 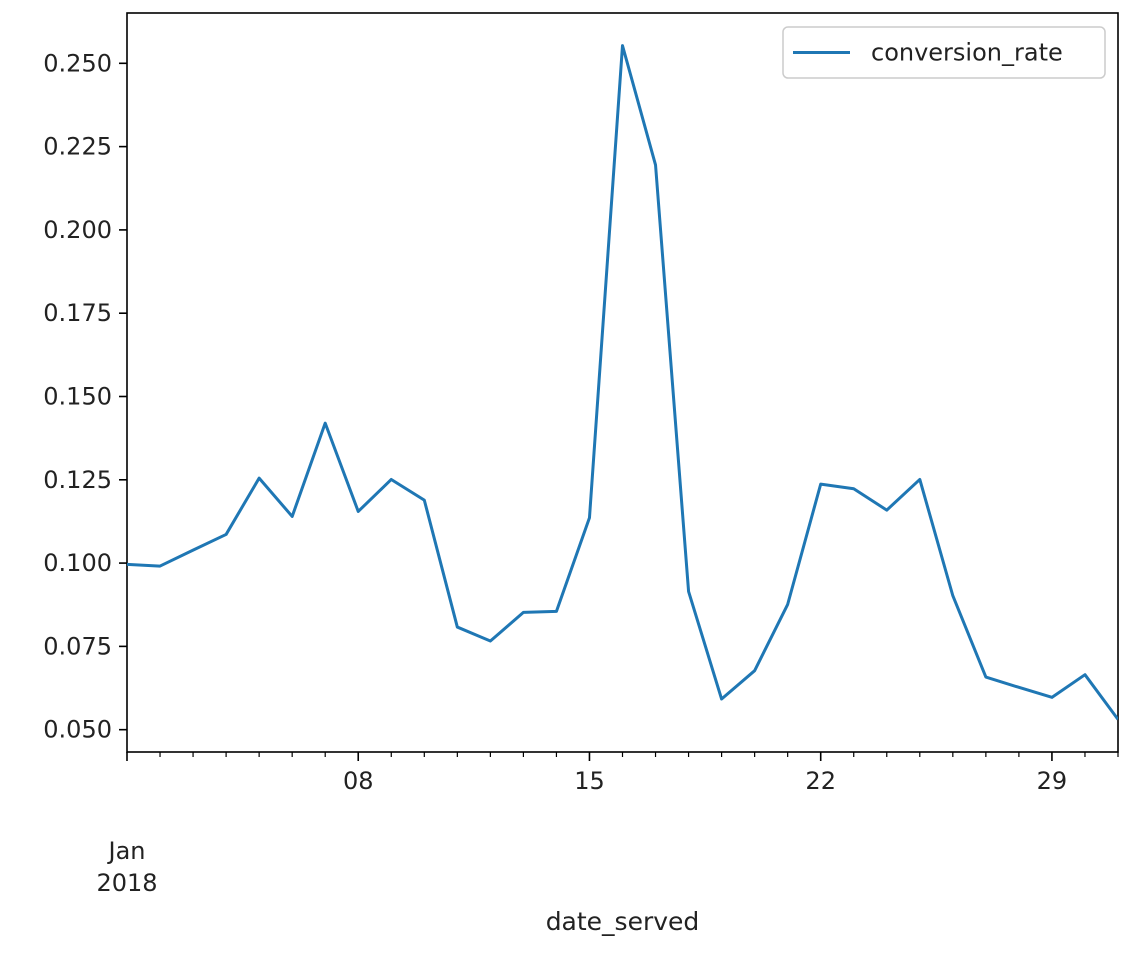 What do you see at coordinates (77, 563) in the screenshot?
I see `y-tick-label: 0.100` at bounding box center [77, 563].